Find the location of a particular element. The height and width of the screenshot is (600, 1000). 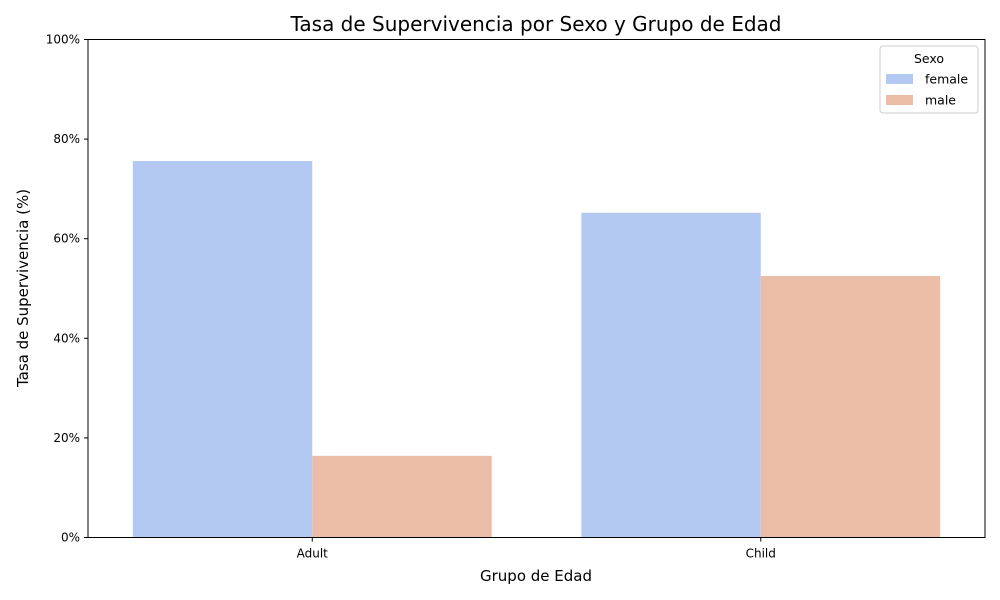

x-axis-label: Grupo de Edad is located at coordinates (536, 576).